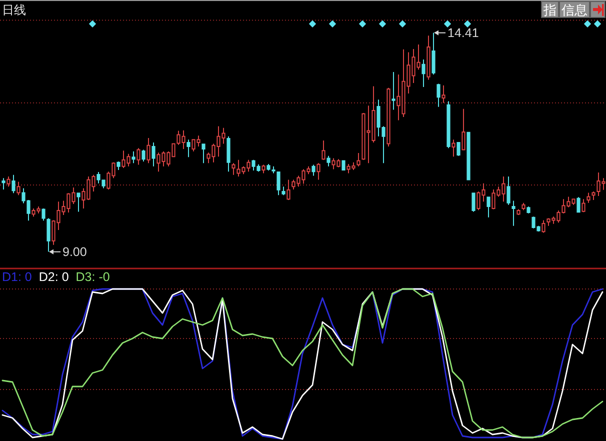 The image size is (606, 441). I want to click on text: D2: 0, so click(53, 277).